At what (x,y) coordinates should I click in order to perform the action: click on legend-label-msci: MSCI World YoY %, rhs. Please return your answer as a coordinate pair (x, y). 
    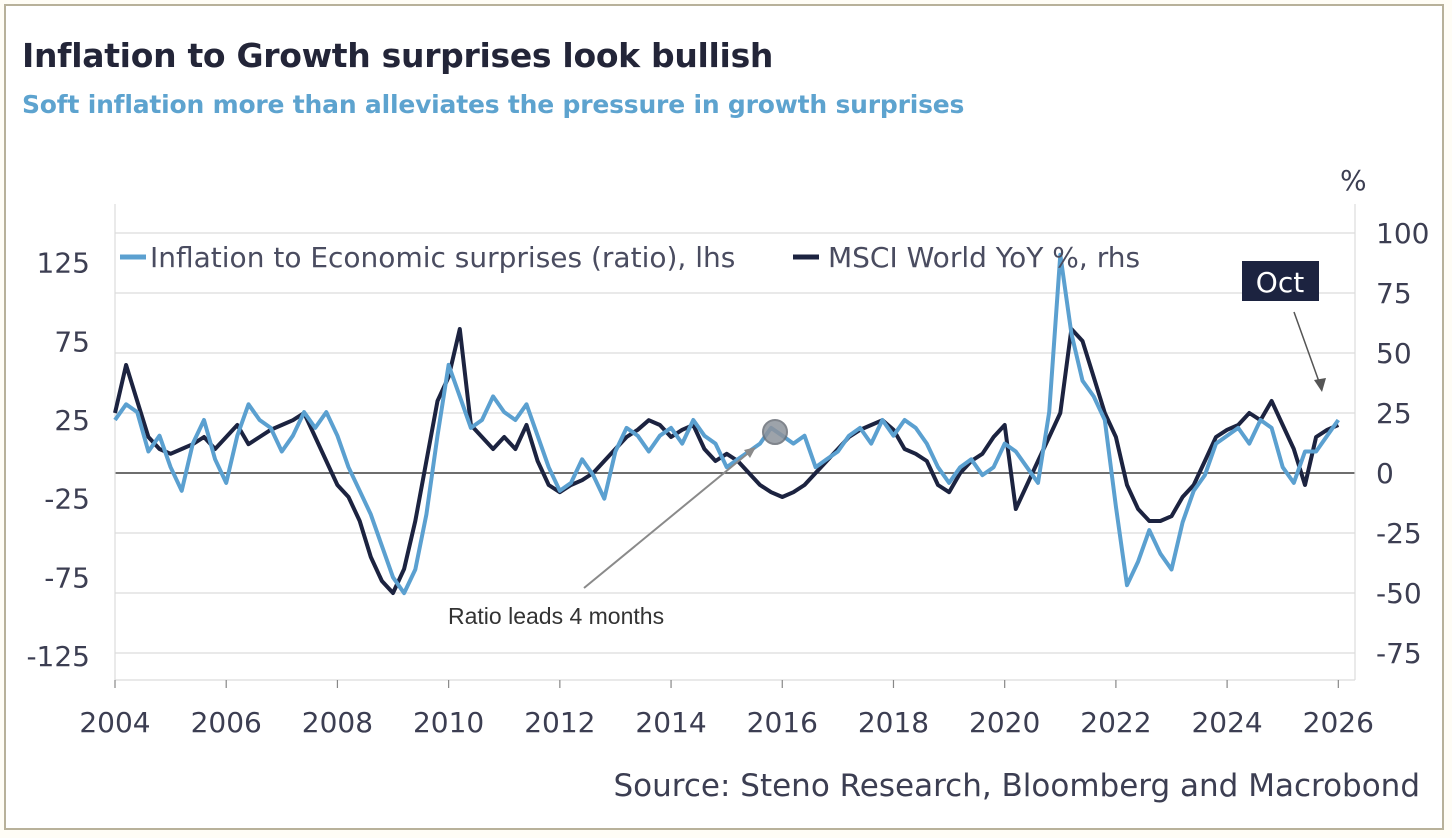
    Looking at the image, I should click on (984, 257).